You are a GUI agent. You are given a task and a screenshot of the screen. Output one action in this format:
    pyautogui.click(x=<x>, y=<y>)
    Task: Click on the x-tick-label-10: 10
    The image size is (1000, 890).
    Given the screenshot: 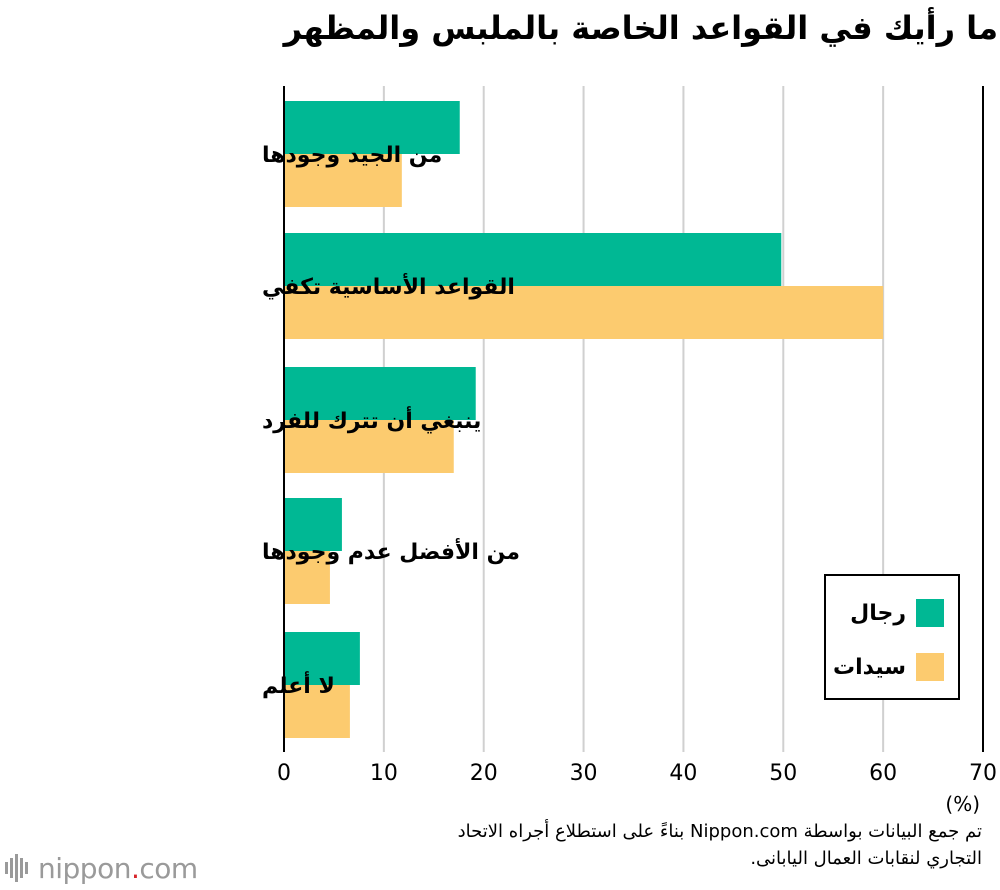 What is the action you would take?
    pyautogui.click(x=384, y=773)
    